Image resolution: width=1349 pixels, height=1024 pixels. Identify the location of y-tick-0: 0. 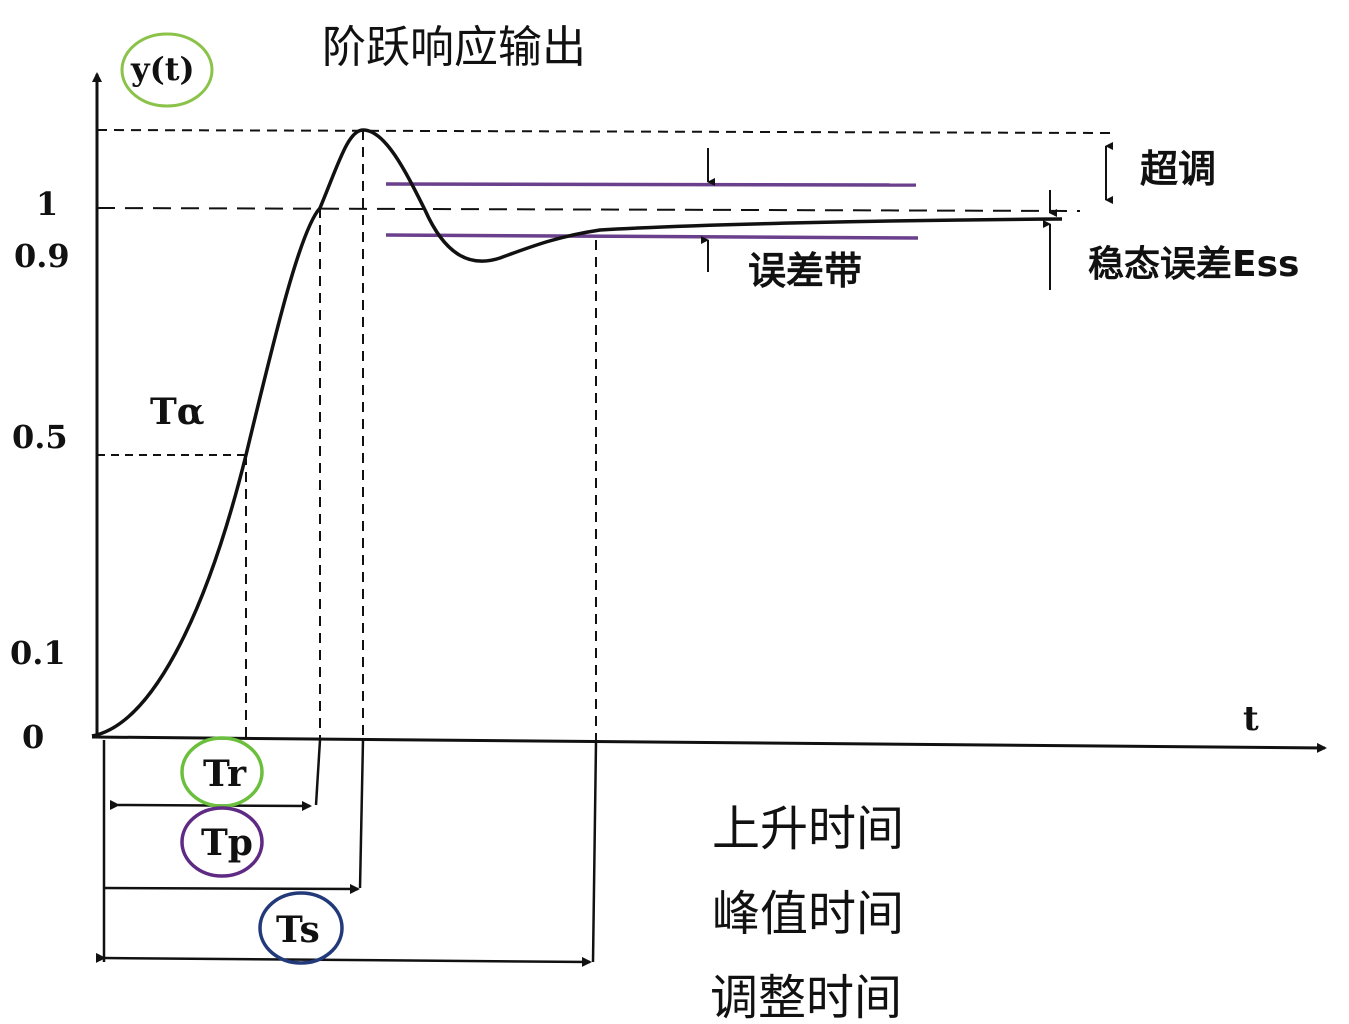
(33, 737).